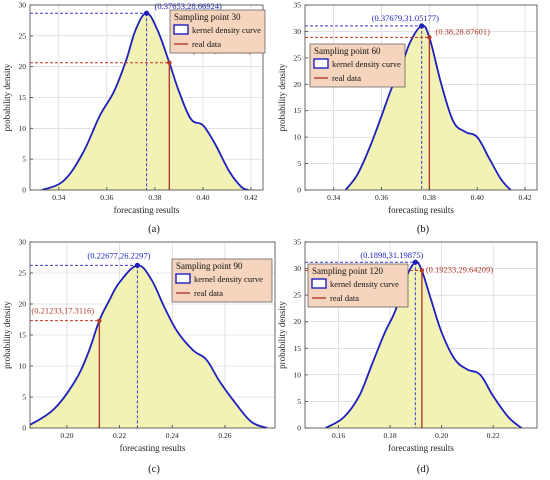 The width and height of the screenshot is (550, 480). Describe the element at coordinates (338, 435) in the screenshot. I see `x-tick-label: 0.16` at that location.